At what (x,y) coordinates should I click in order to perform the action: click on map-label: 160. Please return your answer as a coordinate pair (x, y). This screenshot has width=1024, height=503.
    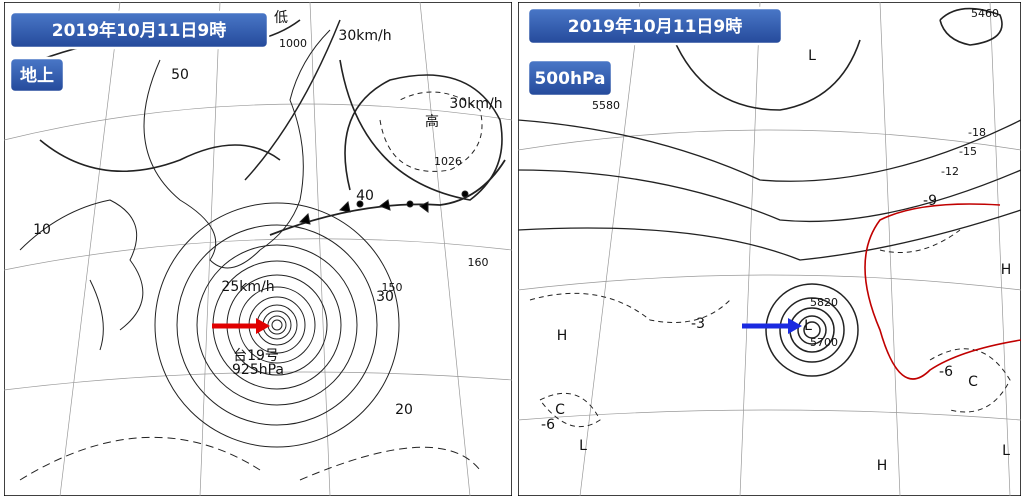
    Looking at the image, I should click on (478, 262).